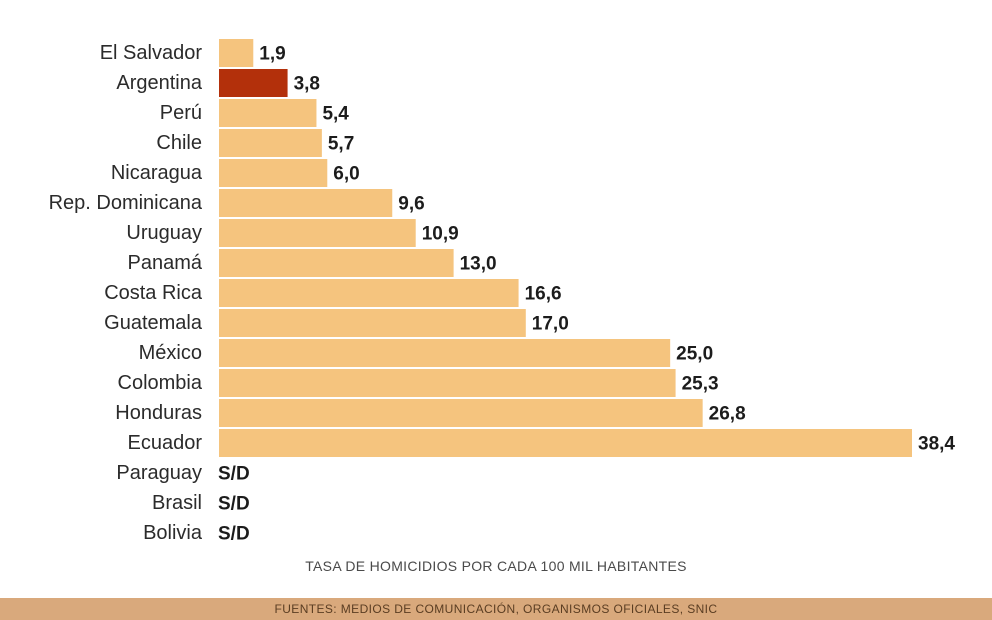 The width and height of the screenshot is (992, 620). What do you see at coordinates (236, 53) in the screenshot?
I see `bar-el-salvador` at bounding box center [236, 53].